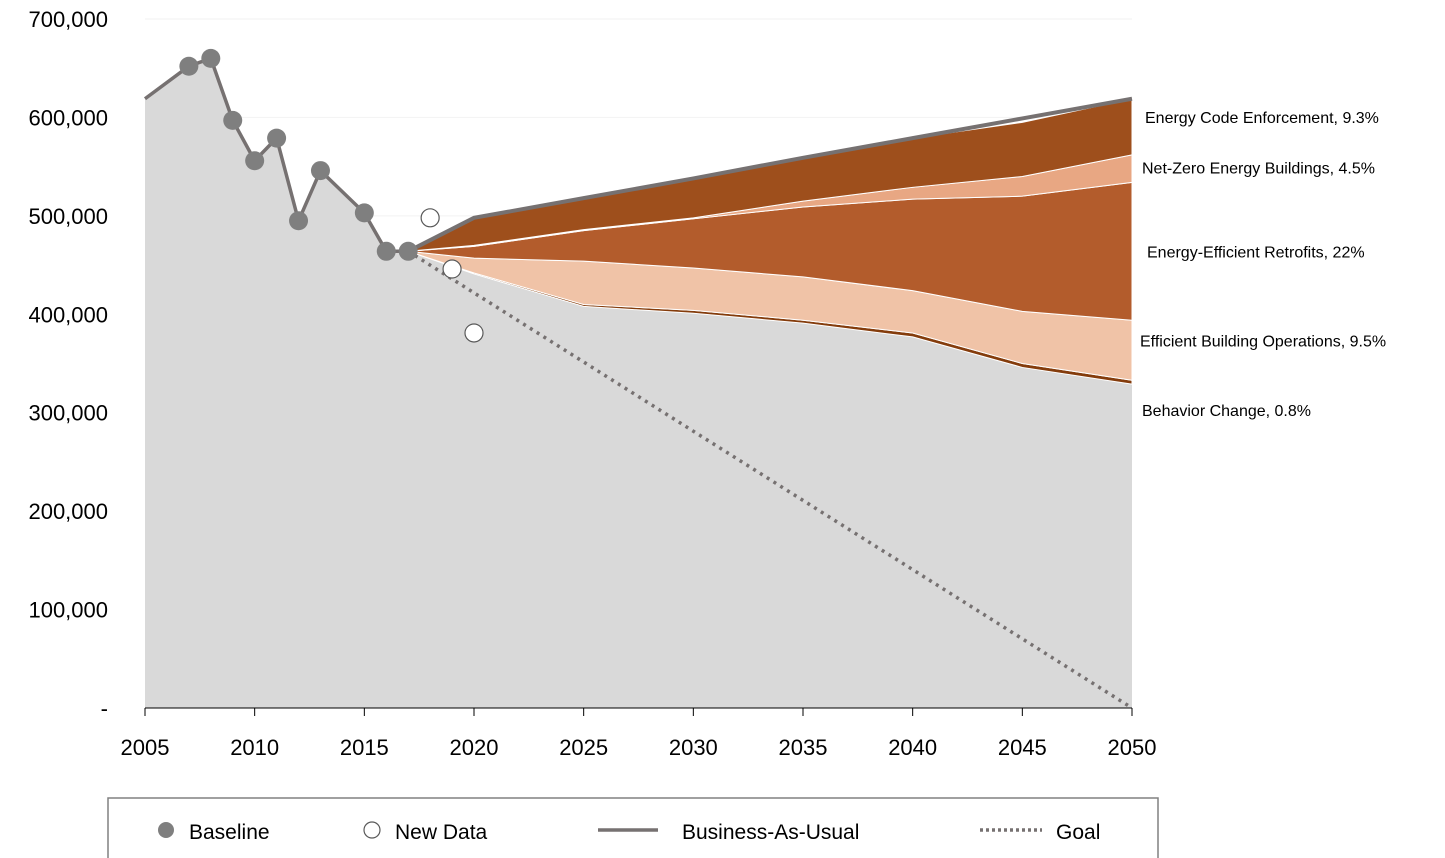  What do you see at coordinates (364, 747) in the screenshot?
I see `x-tick-label: 2015` at bounding box center [364, 747].